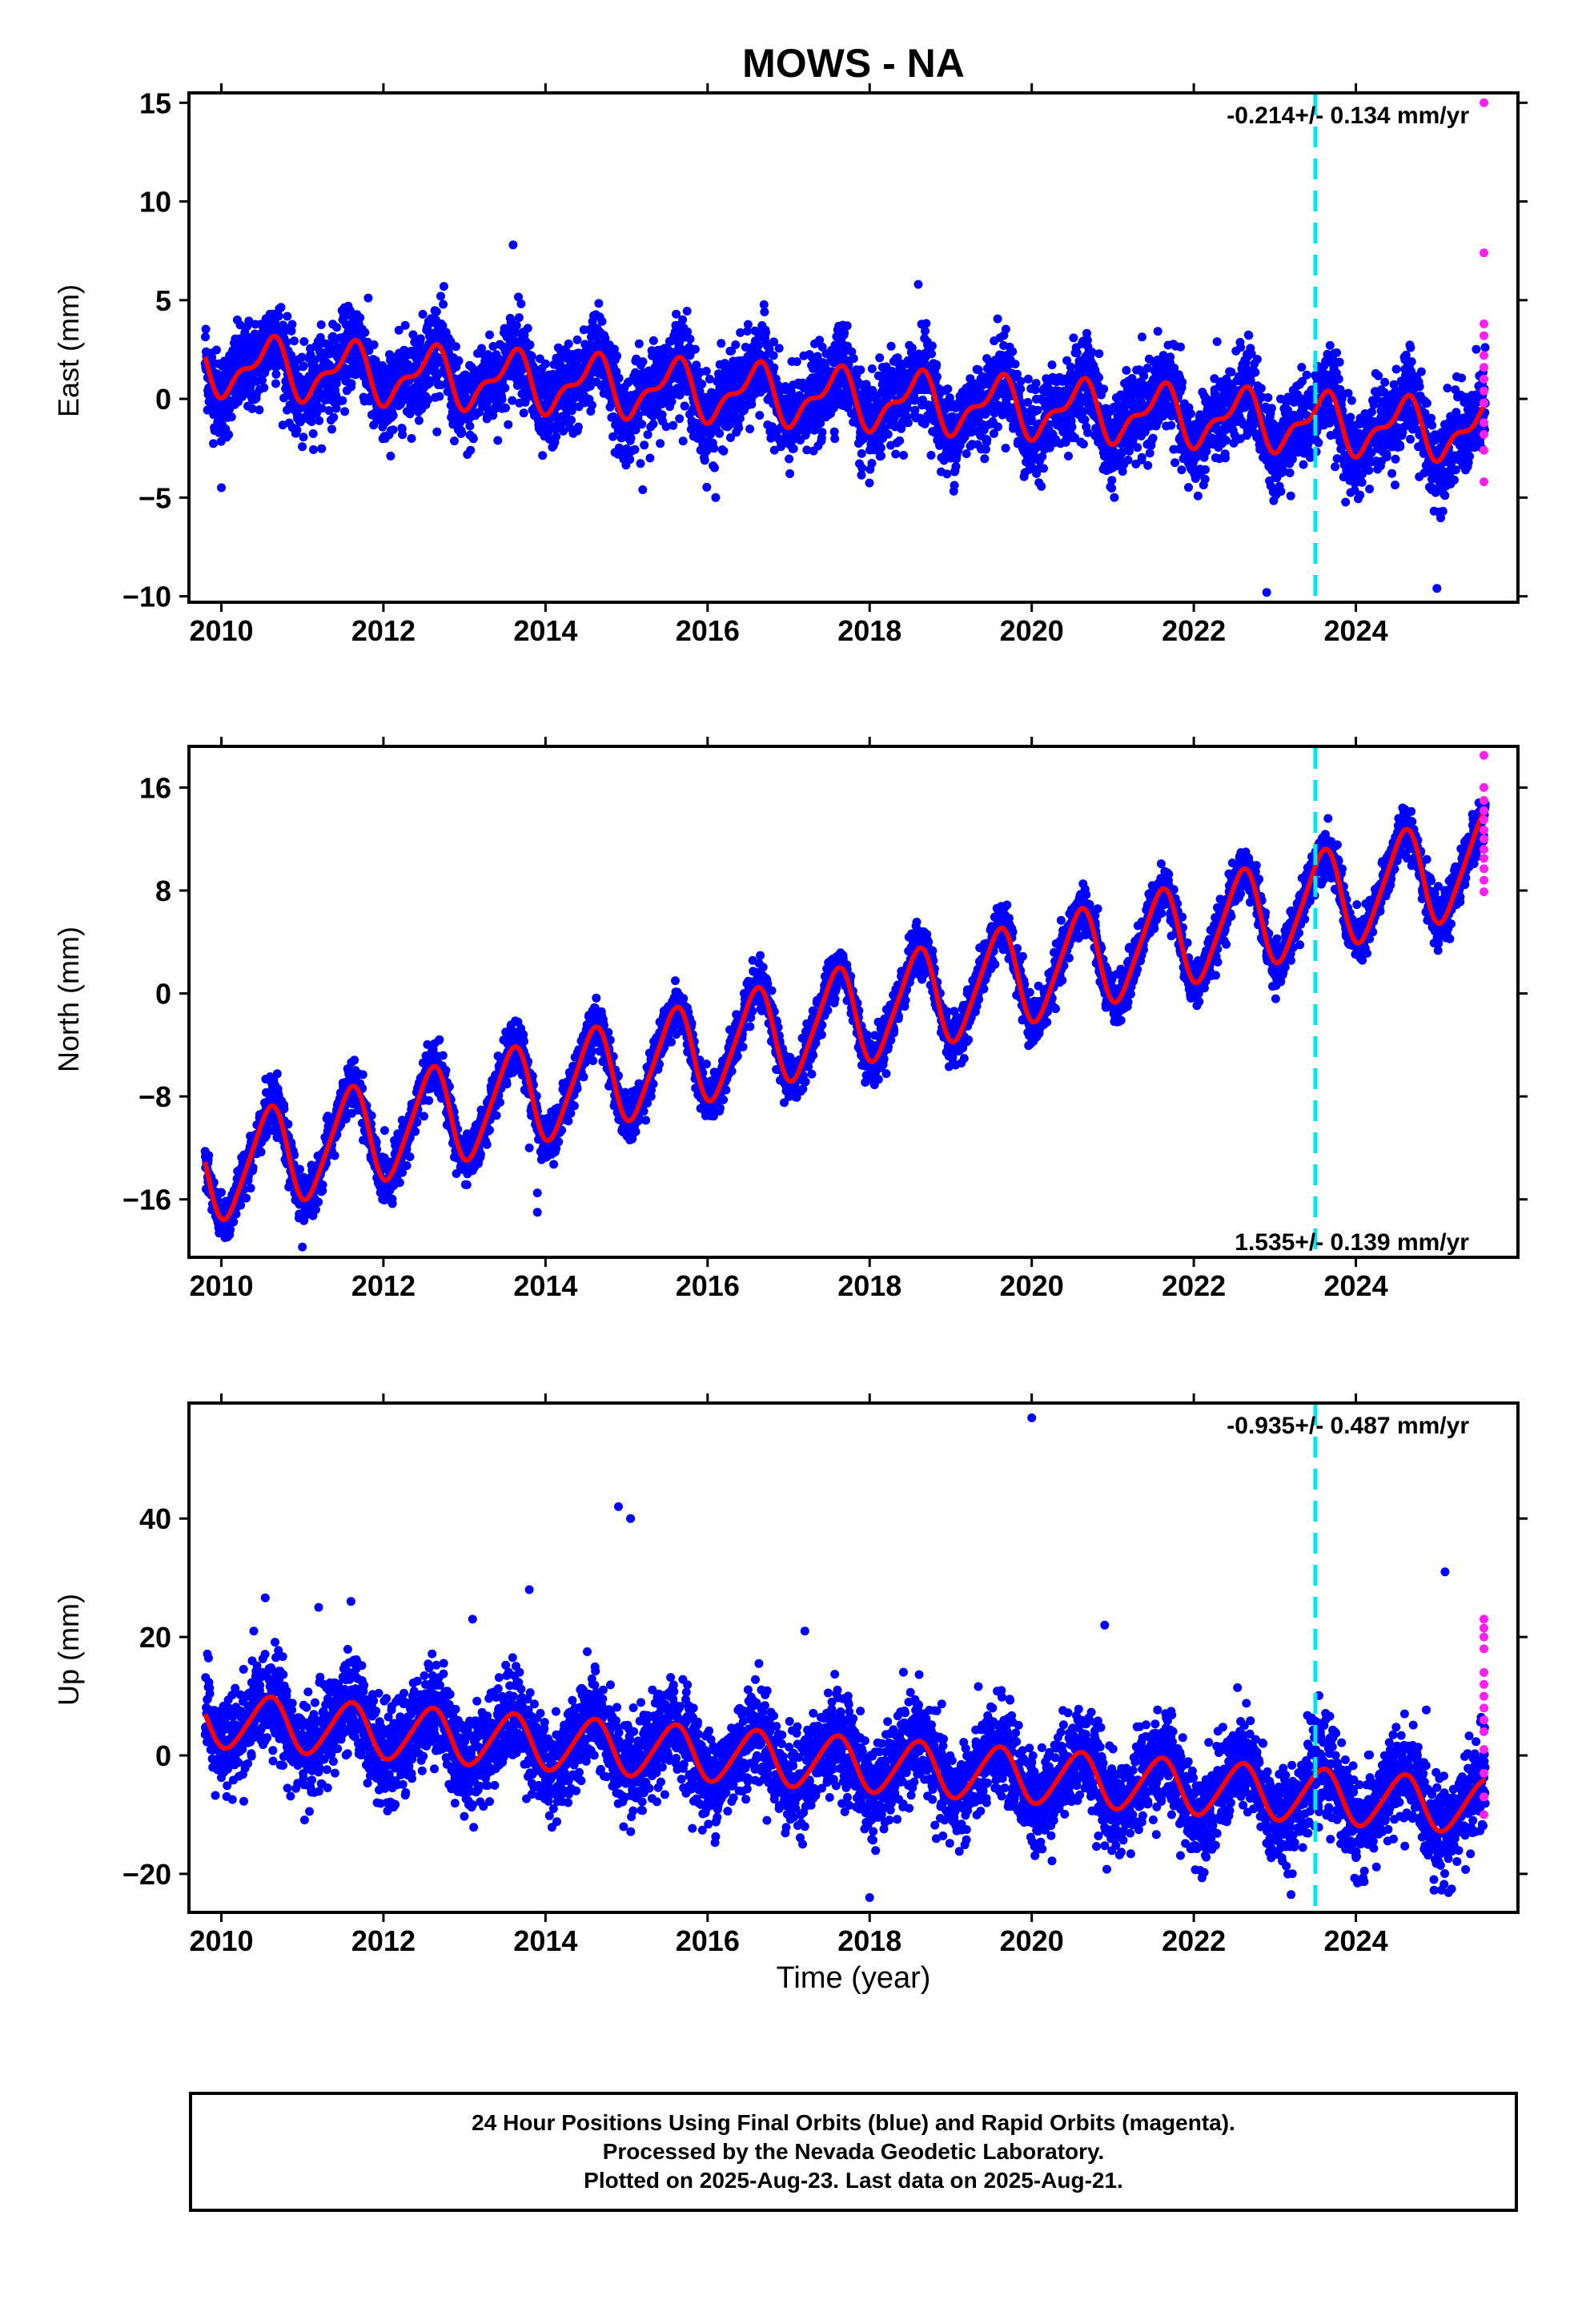 The width and height of the screenshot is (1582, 2324). I want to click on chart-title: MOWS - NA, so click(853, 63).